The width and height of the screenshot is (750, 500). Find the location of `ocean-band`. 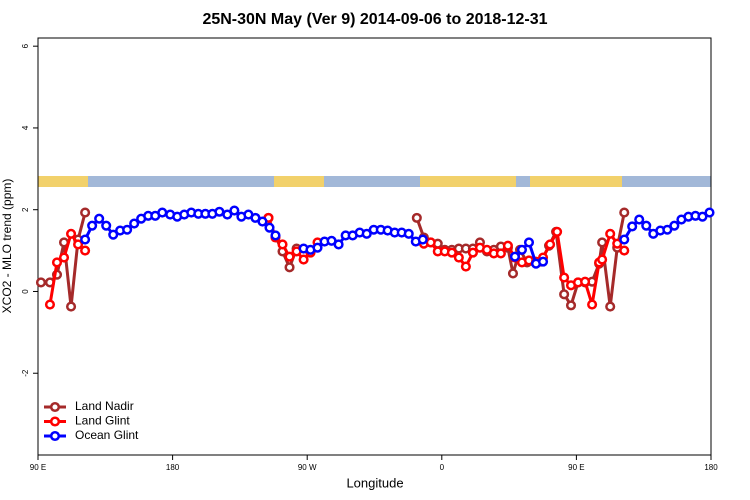

ocean-band is located at coordinates (374, 181).